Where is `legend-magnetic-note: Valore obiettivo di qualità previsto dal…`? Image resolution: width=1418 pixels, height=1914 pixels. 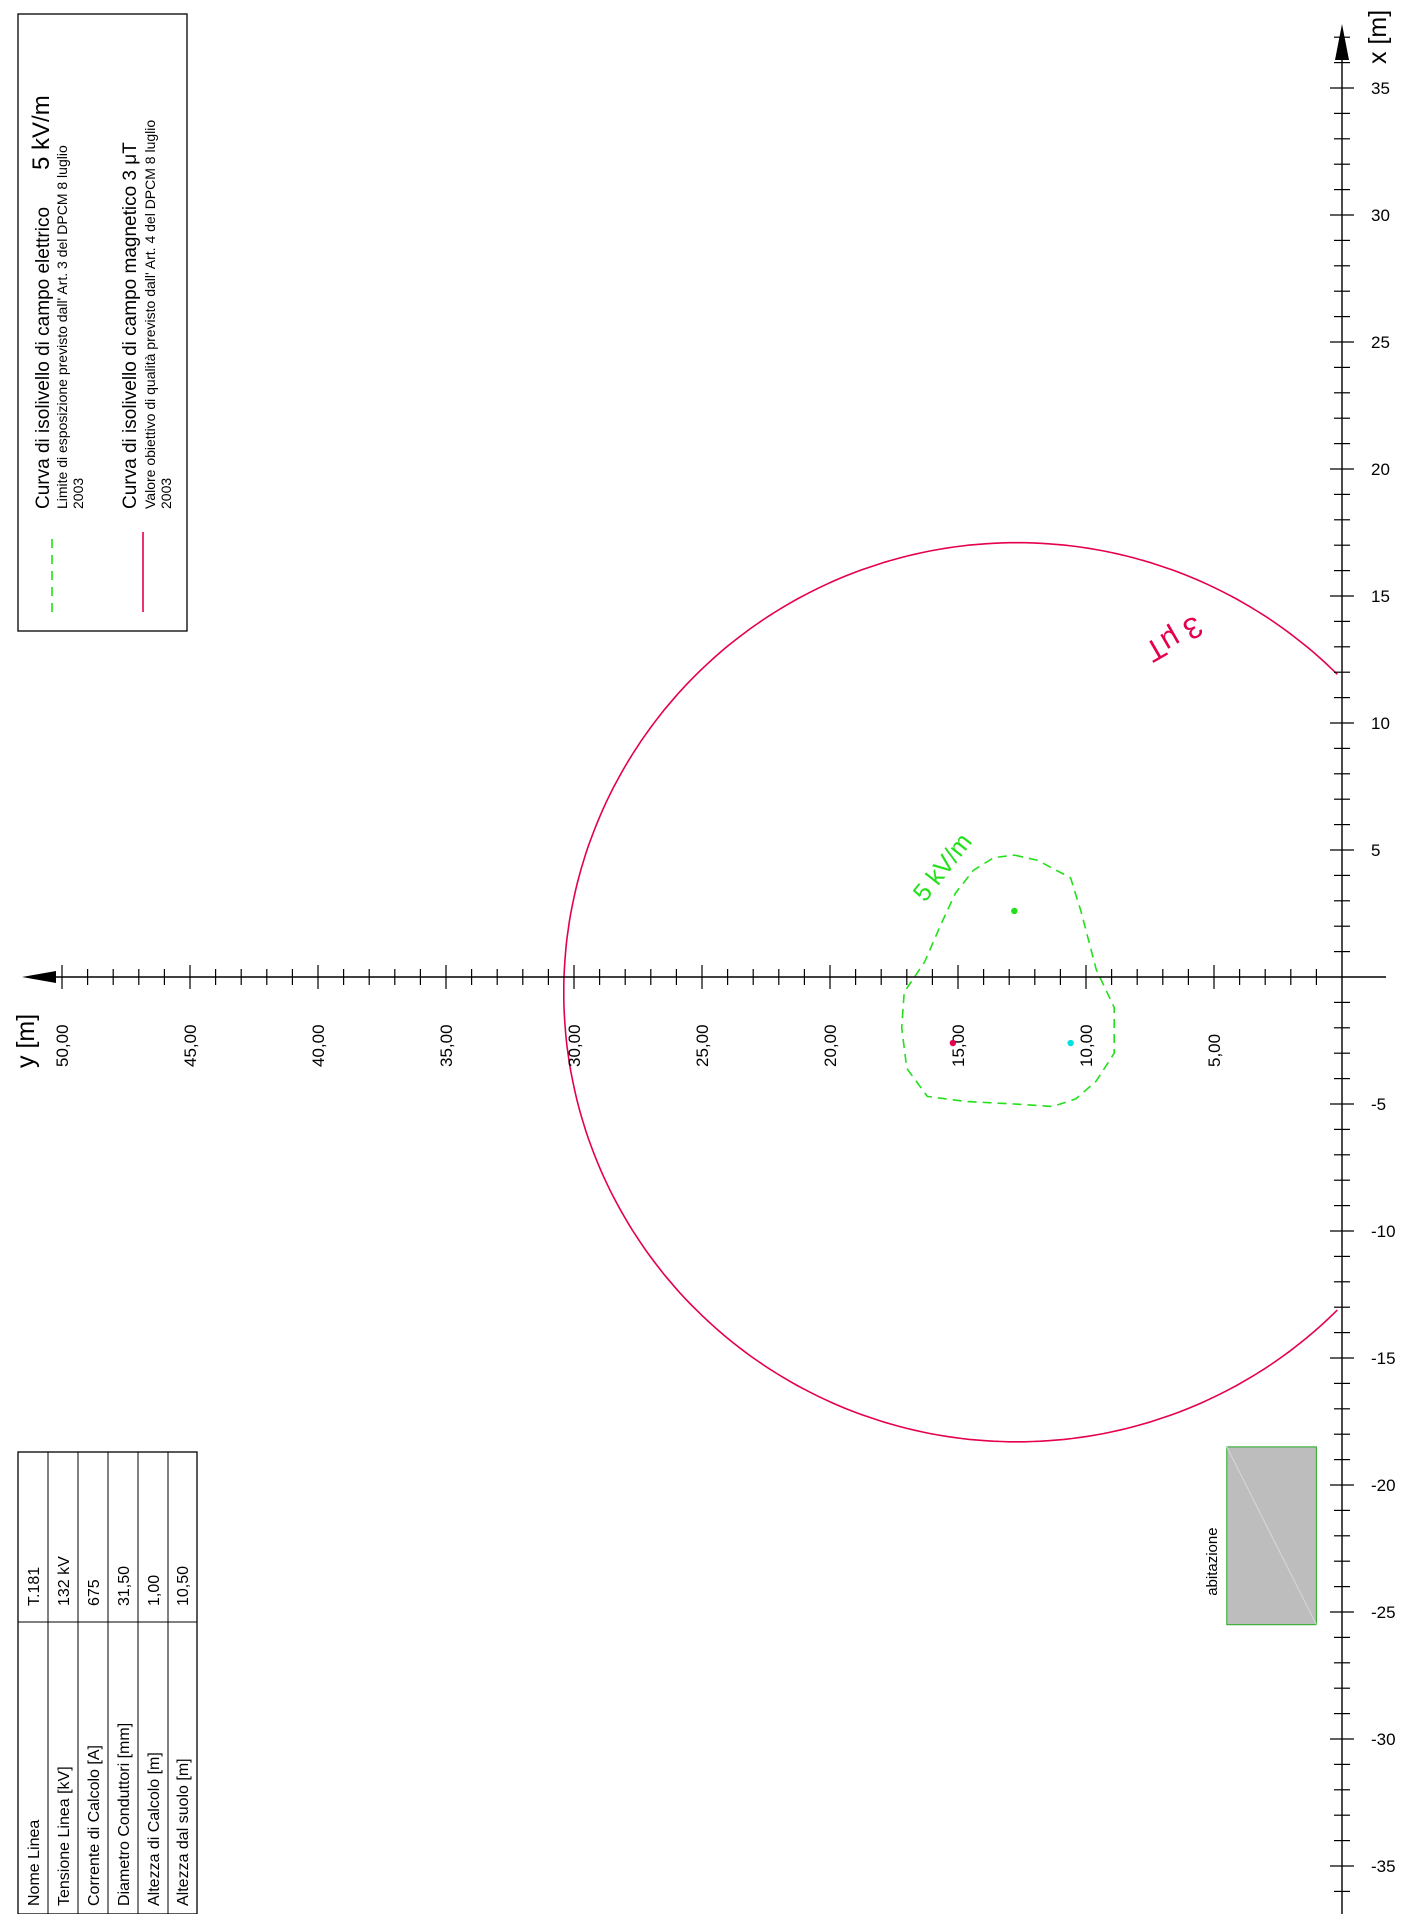 legend-magnetic-note: Valore obiettivo di qualità previsto dal… is located at coordinates (150, 314).